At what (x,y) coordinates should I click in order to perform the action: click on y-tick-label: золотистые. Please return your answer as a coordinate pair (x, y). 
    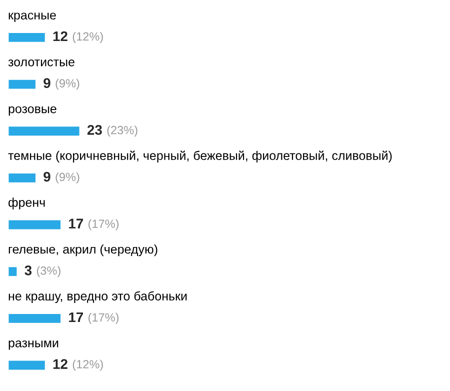
    Looking at the image, I should click on (41, 63).